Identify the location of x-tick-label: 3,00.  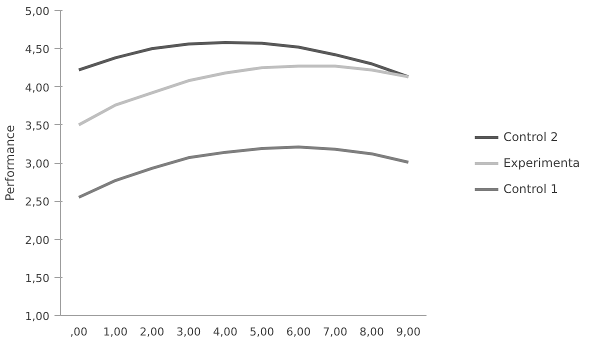
(188, 332).